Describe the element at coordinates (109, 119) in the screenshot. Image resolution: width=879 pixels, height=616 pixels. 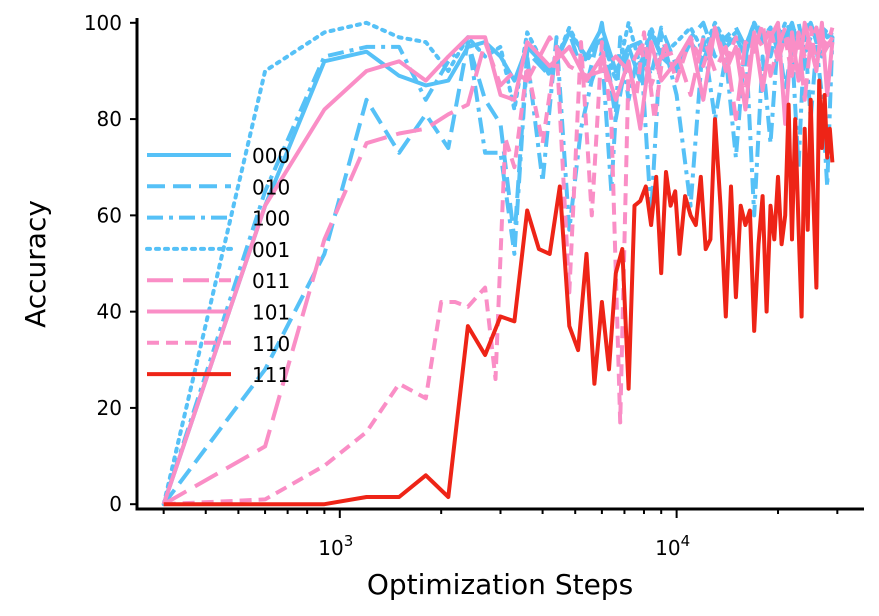
I see `y-tick-label: 80` at that location.